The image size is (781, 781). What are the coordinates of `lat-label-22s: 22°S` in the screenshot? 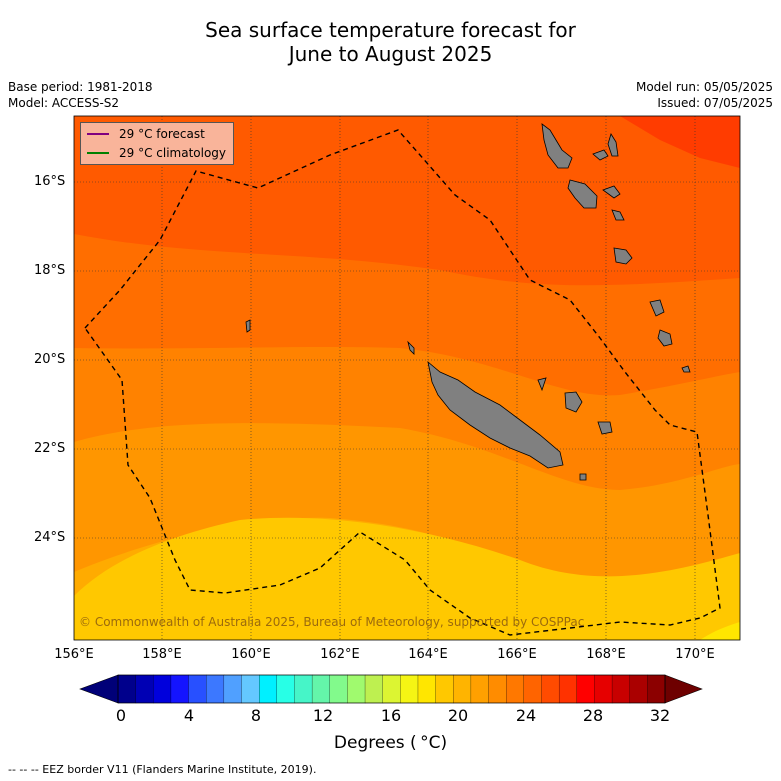 It's located at (50, 448).